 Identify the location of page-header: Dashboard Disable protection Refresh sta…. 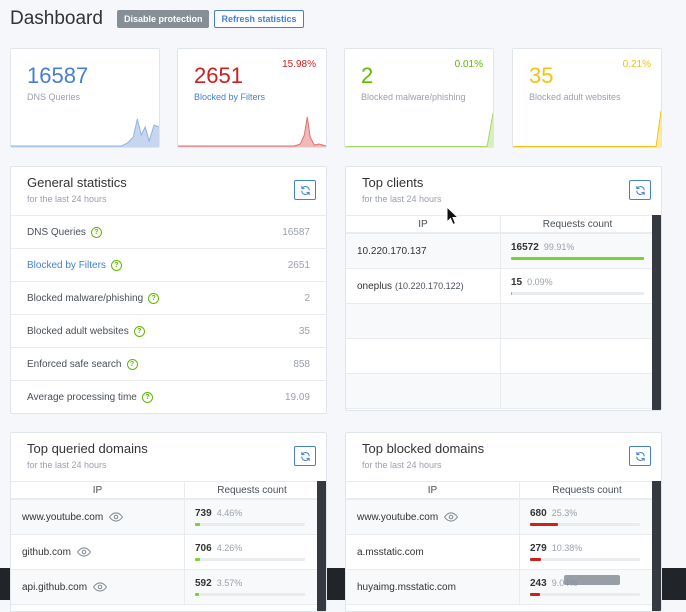
(159, 19).